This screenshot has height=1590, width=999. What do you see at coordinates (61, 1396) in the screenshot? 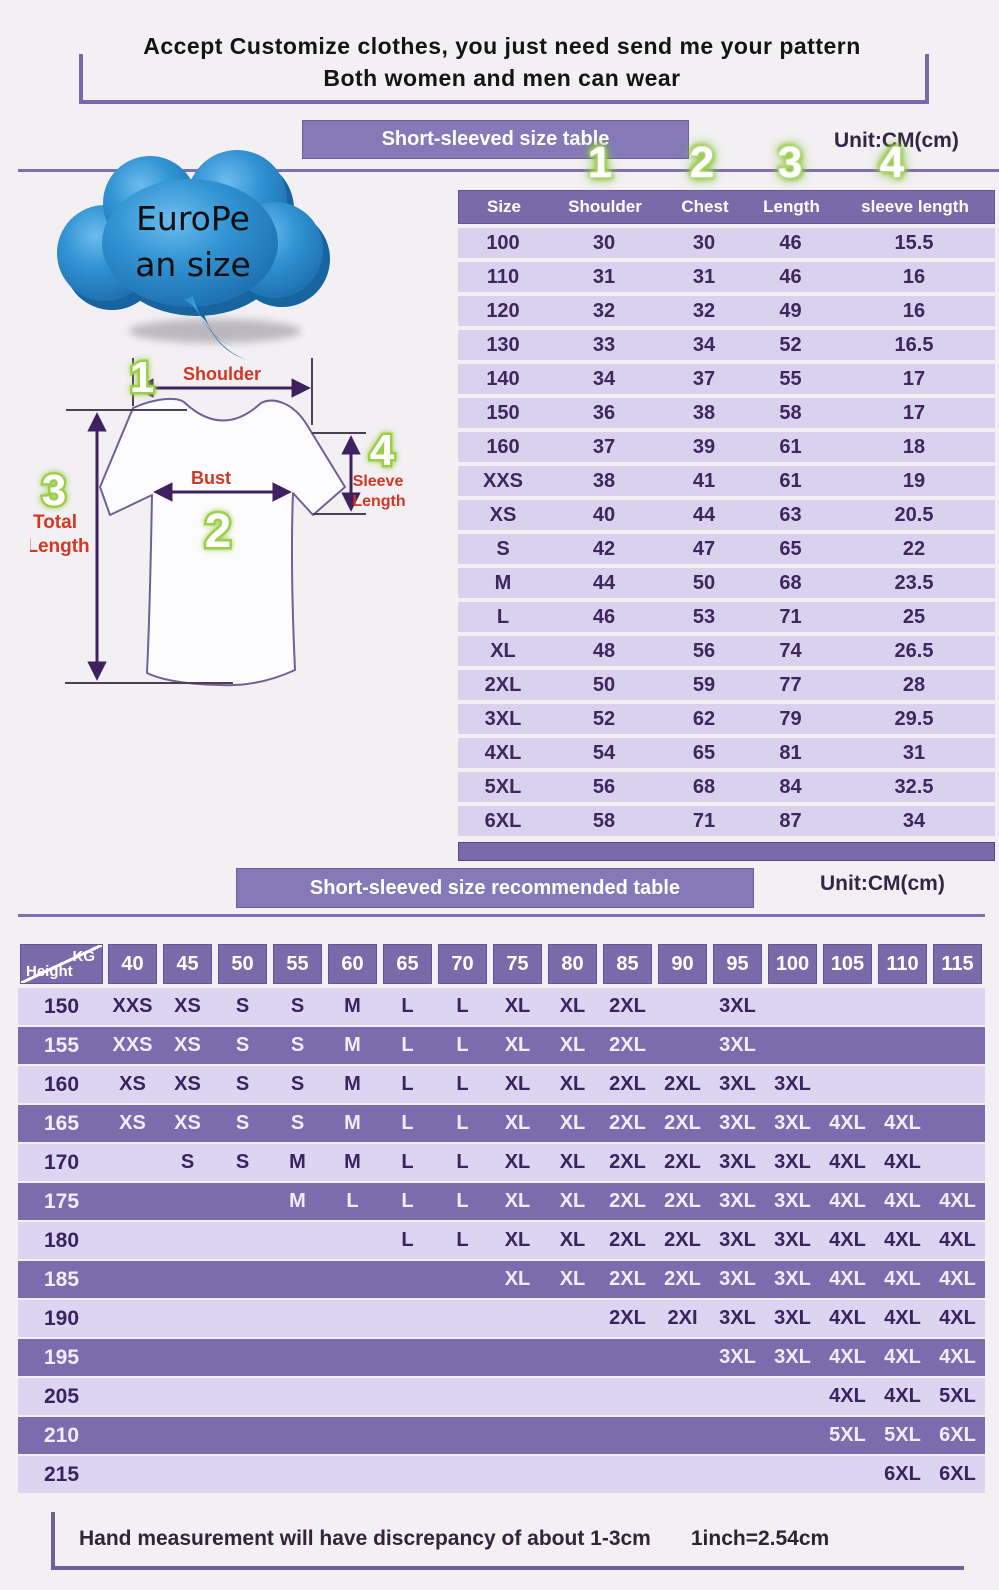
I see `height-label: 205` at bounding box center [61, 1396].